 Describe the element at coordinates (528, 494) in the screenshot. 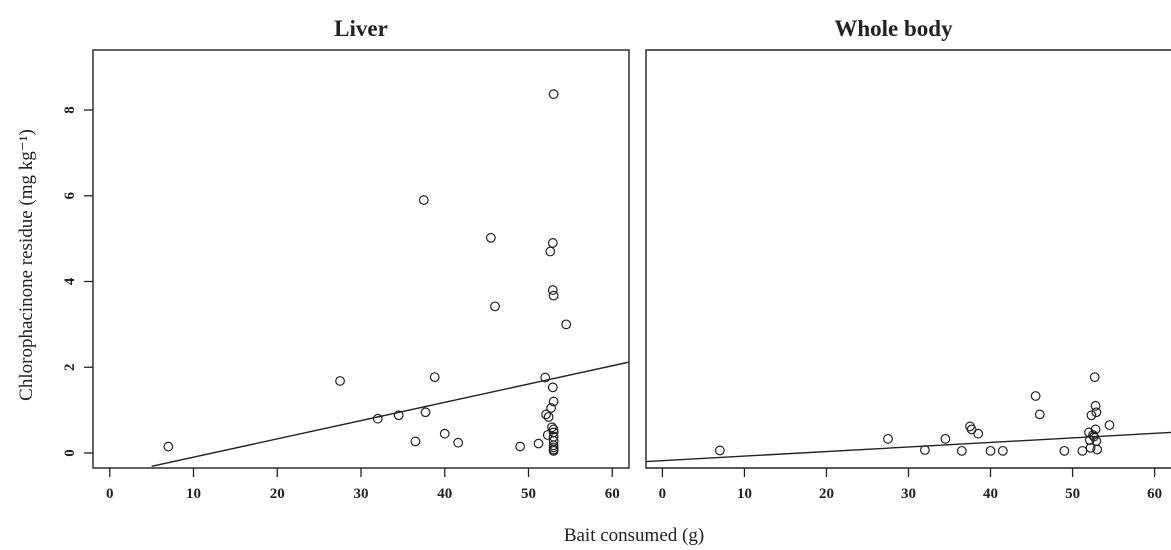

I see `x-tick-label-liver: 50` at that location.